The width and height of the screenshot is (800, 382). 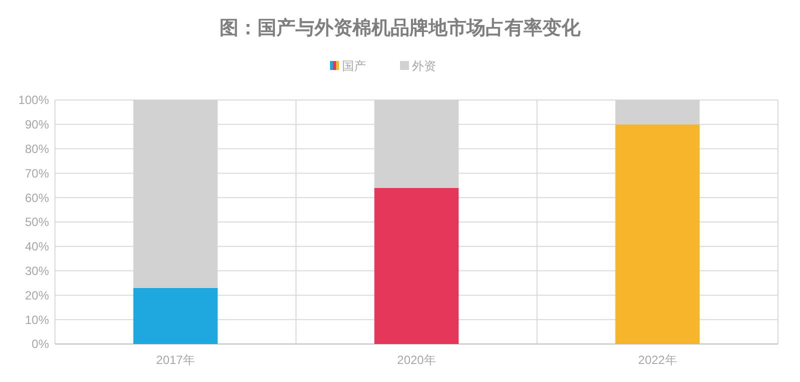 I want to click on y-tick-label: 10%, so click(x=37, y=319).